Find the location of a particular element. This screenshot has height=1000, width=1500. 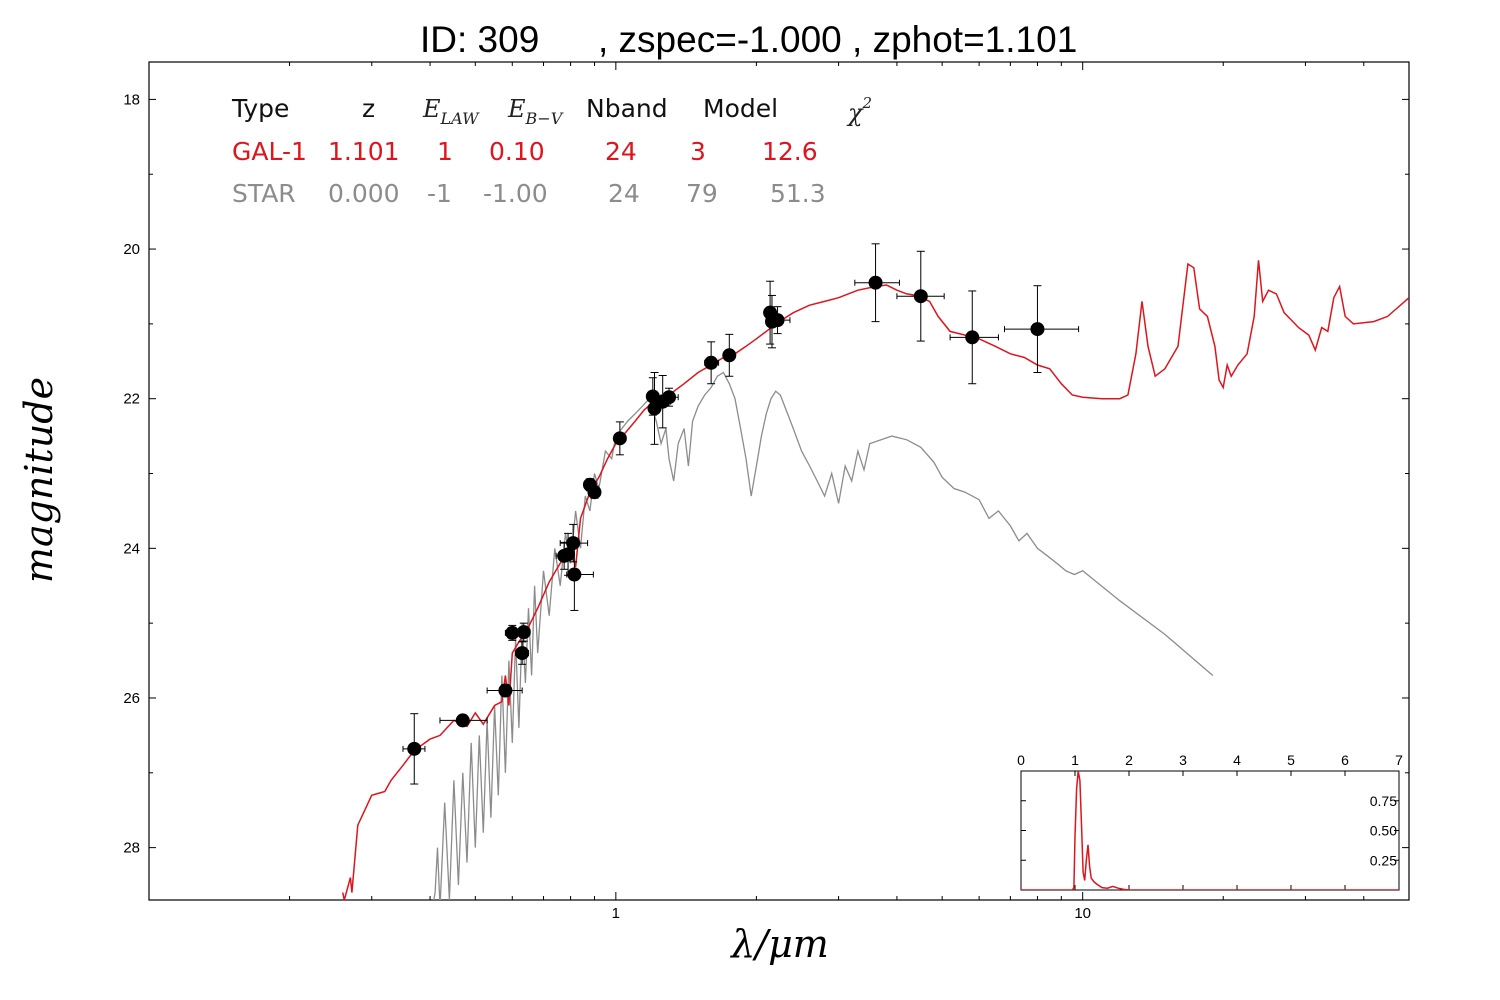

gal-z: 1.101 is located at coordinates (364, 151).